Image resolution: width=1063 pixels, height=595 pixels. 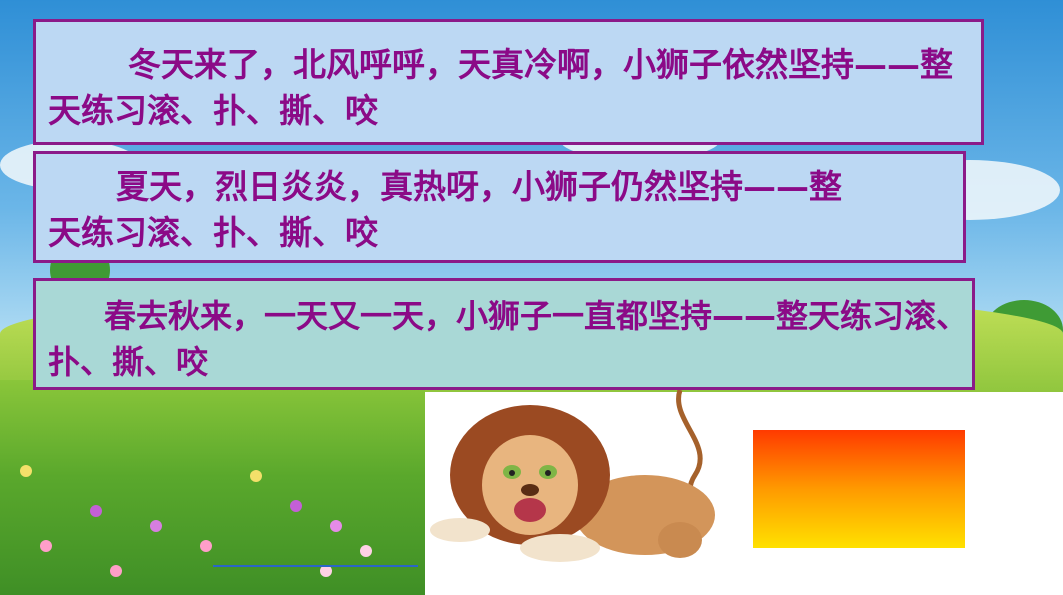 What do you see at coordinates (508, 339) in the screenshot?
I see `paragraph-seasons: 春去秋来，一天又一天，小狮子一直都坚持——整天练习滚、扑、撕、咬` at bounding box center [508, 339].